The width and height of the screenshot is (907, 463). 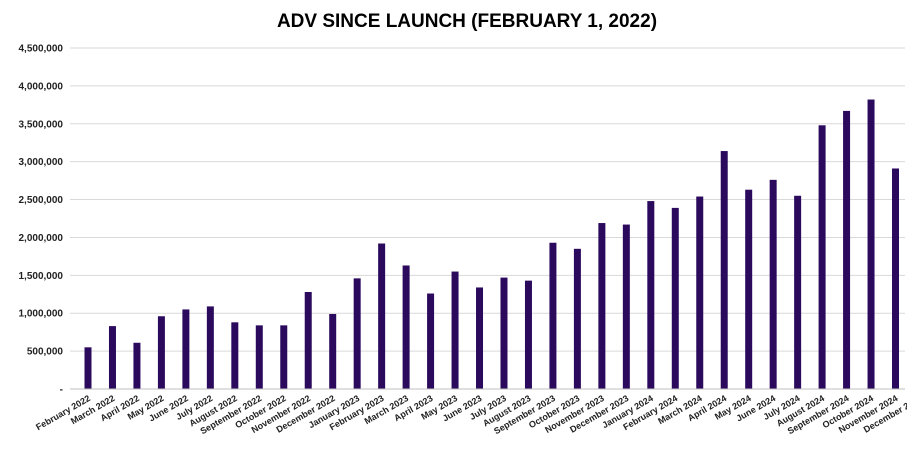 What do you see at coordinates (45, 352) in the screenshot?
I see `y-tick-label: 500,000` at bounding box center [45, 352].